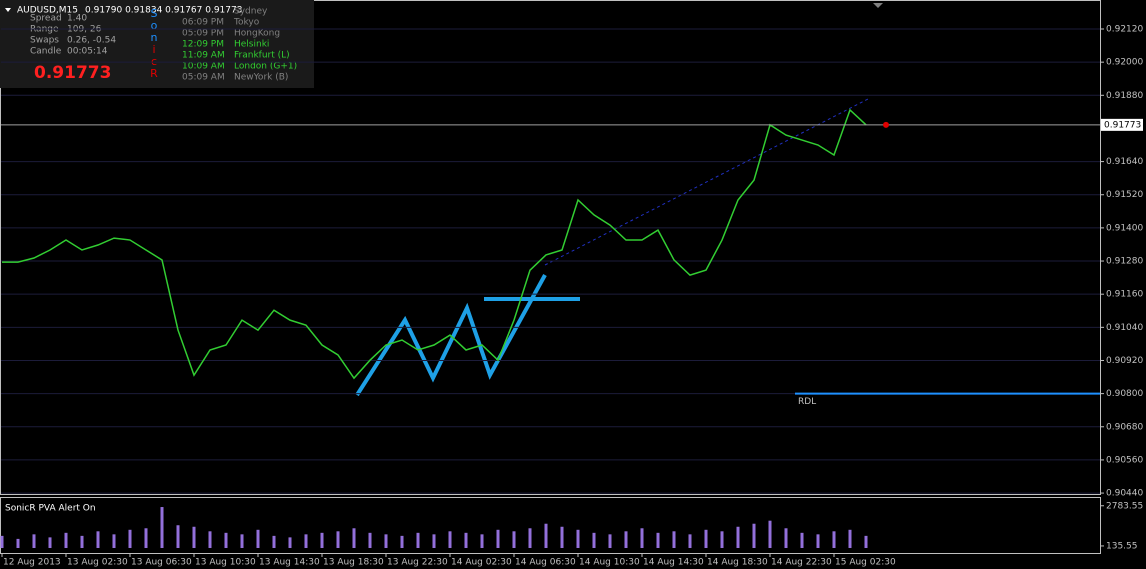 This screenshot has height=569, width=1146. Describe the element at coordinates (154, 61) in the screenshot. I see `sonic-letter: c` at that location.